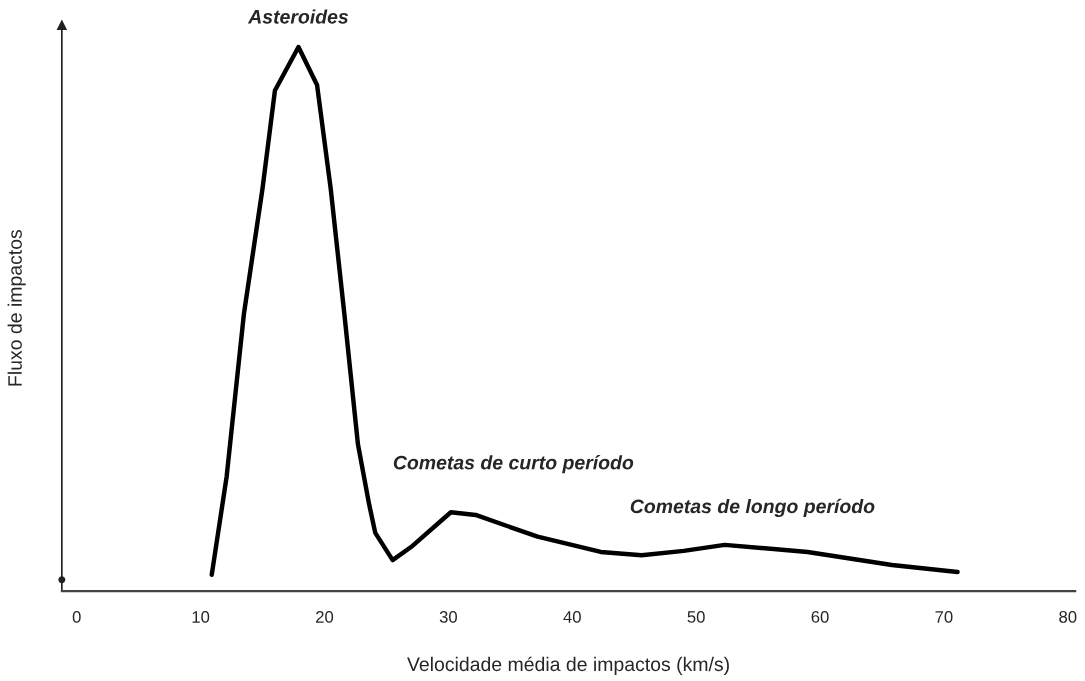  What do you see at coordinates (201, 616) in the screenshot?
I see `x-tick-label: 10` at bounding box center [201, 616].